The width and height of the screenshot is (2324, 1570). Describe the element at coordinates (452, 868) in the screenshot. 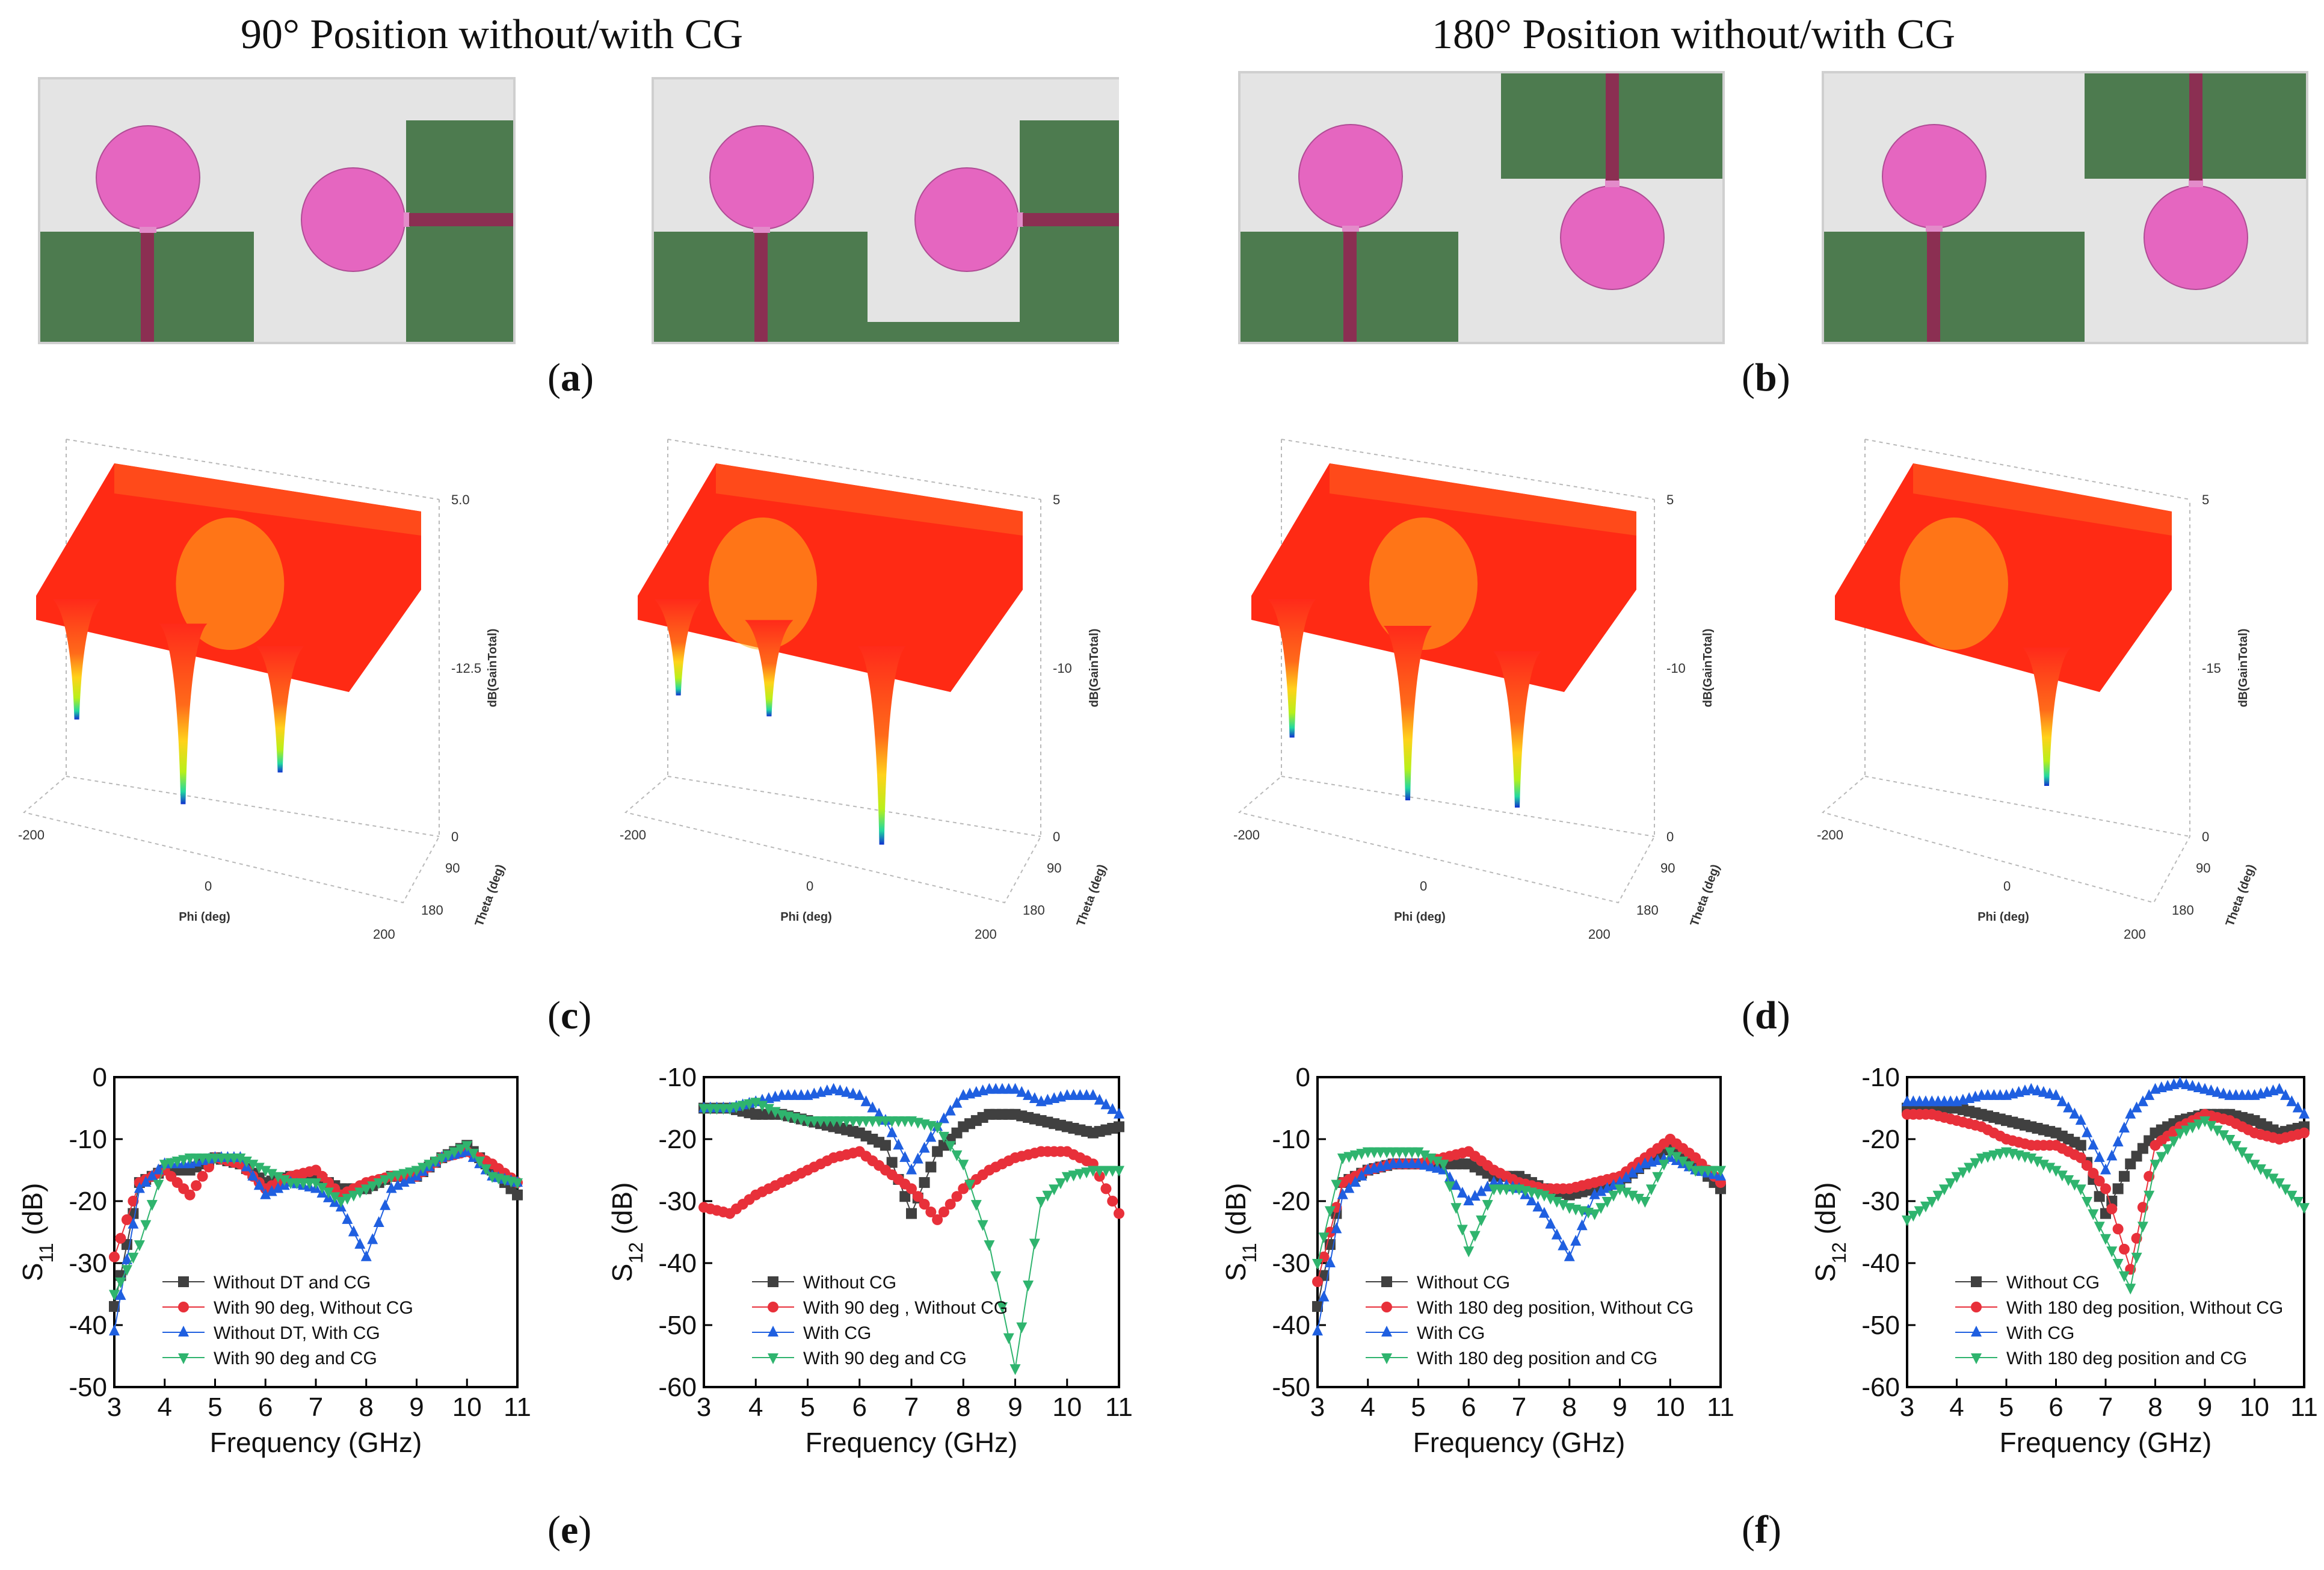

I see `theta-tick-label: 90` at that location.